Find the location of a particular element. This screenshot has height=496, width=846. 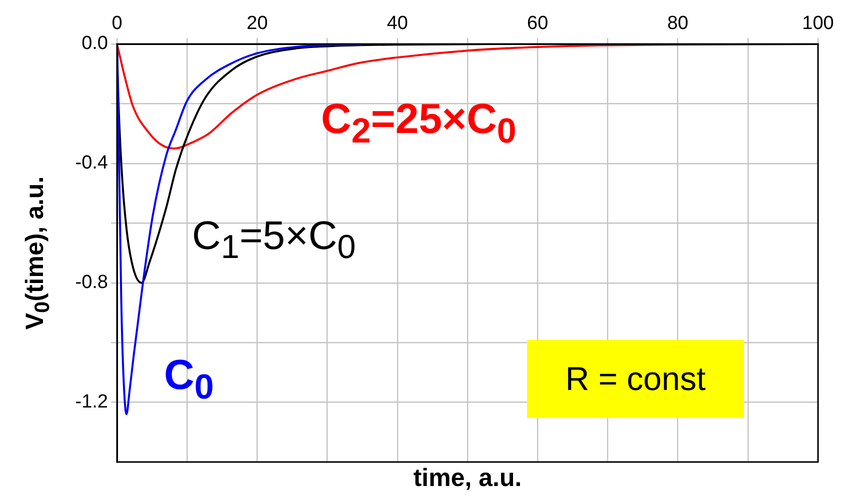

series-label: C$_{2}$=25×C$_{0}$ is located at coordinates (418, 123).